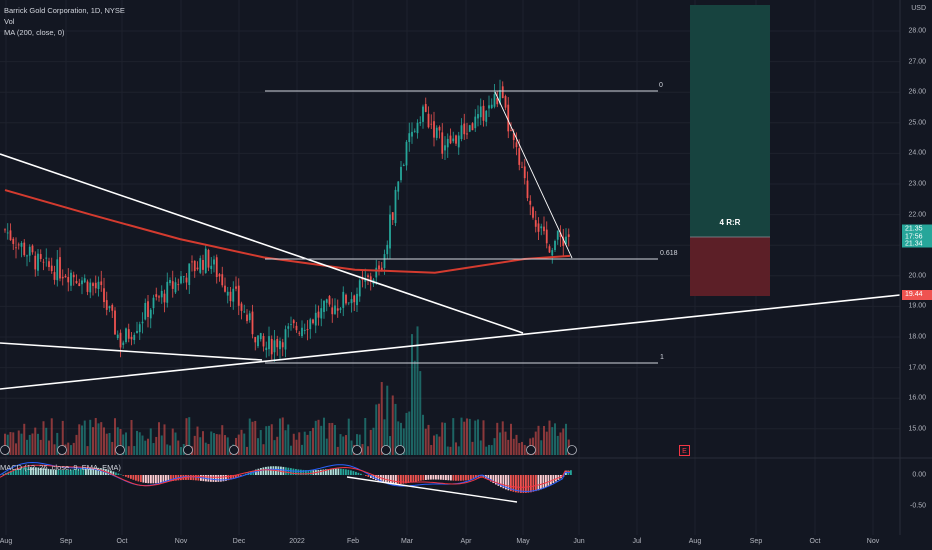 This screenshot has width=932, height=550. Describe the element at coordinates (684, 450) in the screenshot. I see `earnings-marker: E` at that location.